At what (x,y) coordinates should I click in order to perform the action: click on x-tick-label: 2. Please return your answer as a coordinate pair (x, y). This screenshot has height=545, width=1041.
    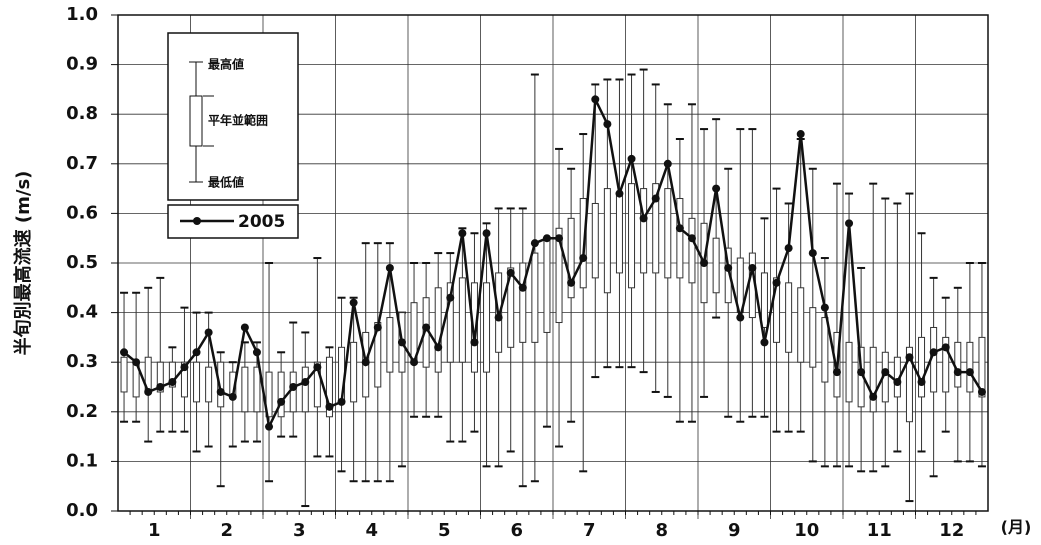
    Looking at the image, I should click on (226, 530).